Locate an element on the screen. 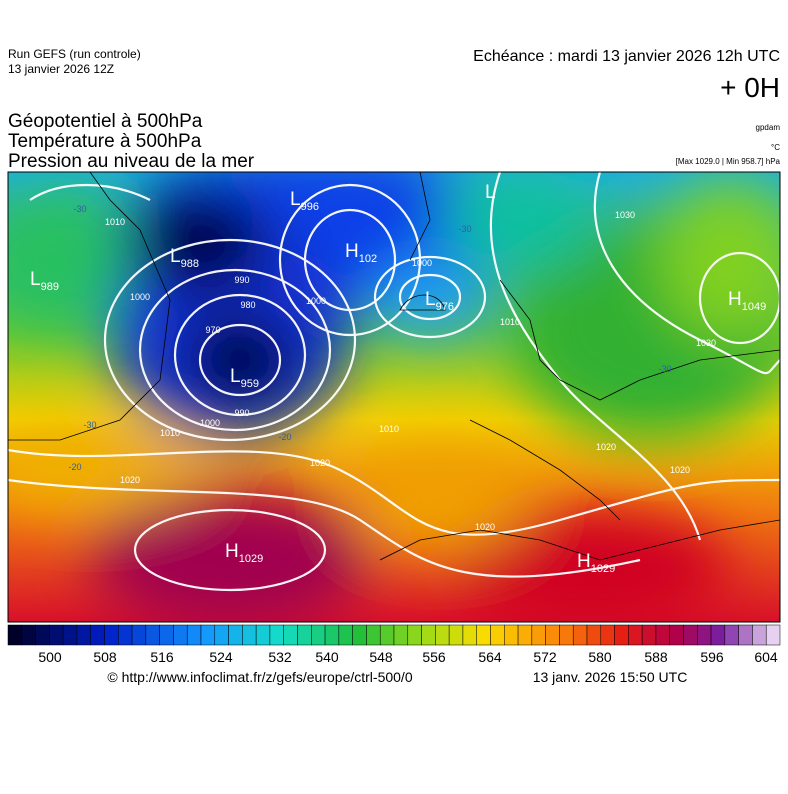 This screenshot has height=794, width=788. colorbar-tick-label: 532 is located at coordinates (280, 657).